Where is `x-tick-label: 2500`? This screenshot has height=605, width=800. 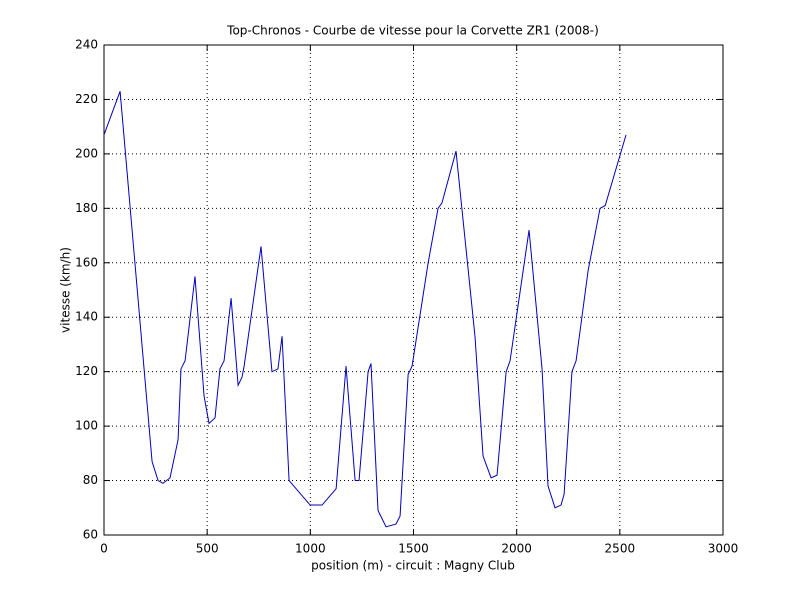 x-tick-label: 2500 is located at coordinates (620, 549).